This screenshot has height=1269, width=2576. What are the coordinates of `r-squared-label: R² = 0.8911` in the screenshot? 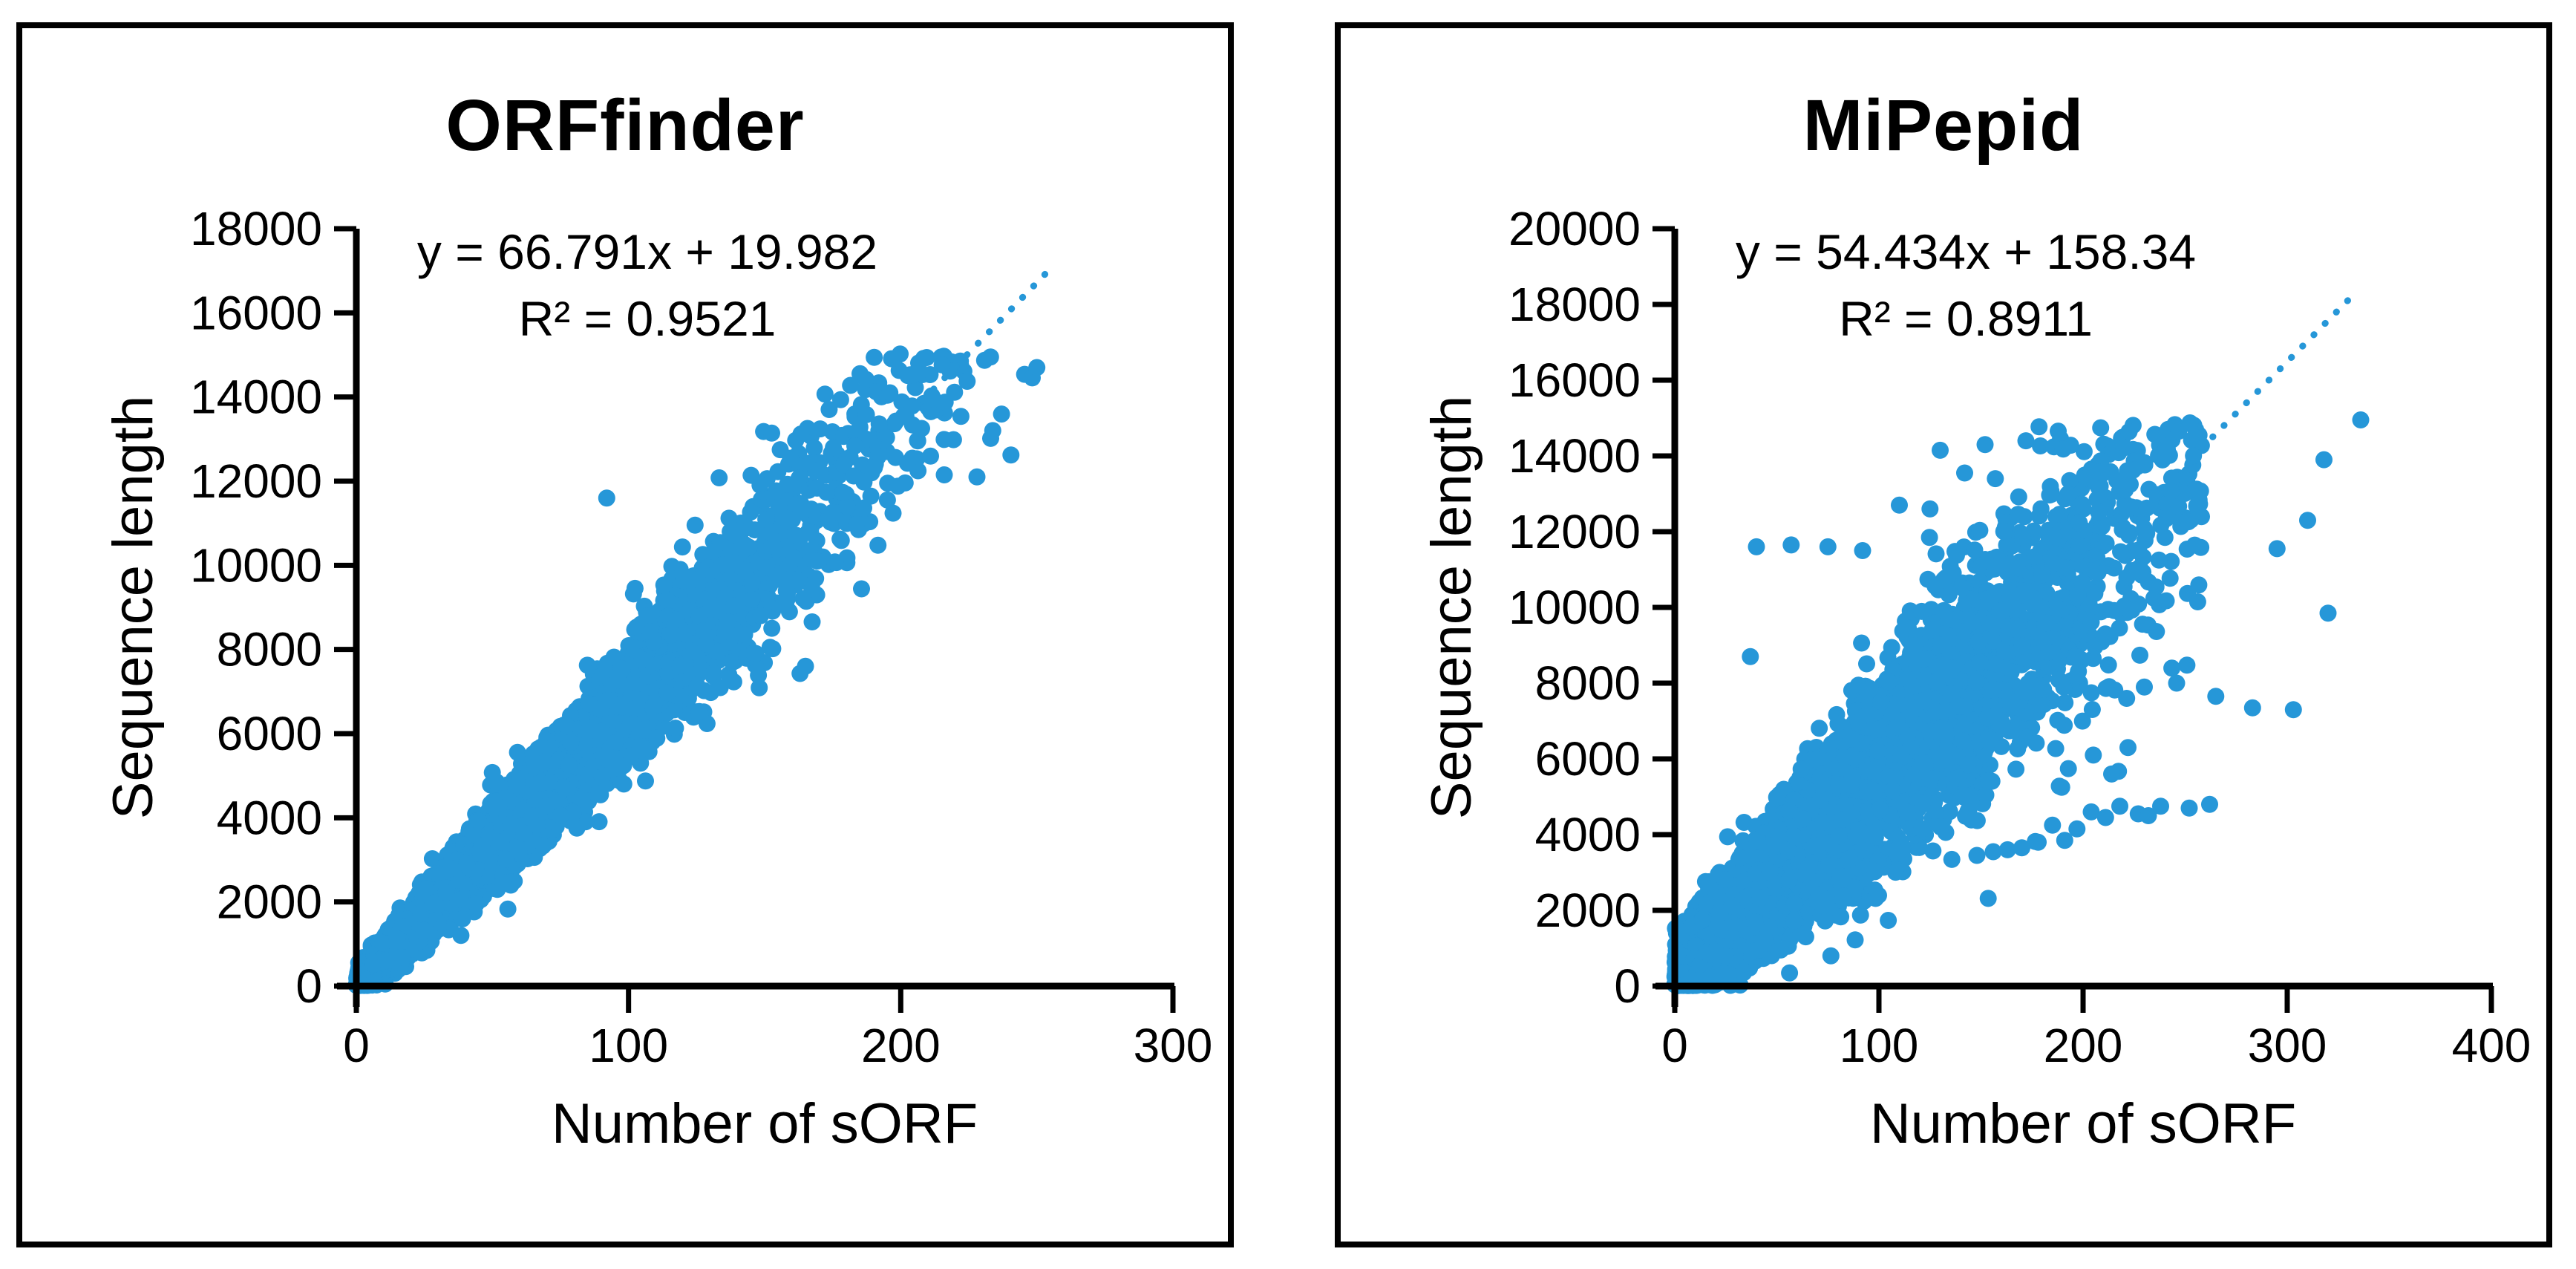 It's located at (1966, 318).